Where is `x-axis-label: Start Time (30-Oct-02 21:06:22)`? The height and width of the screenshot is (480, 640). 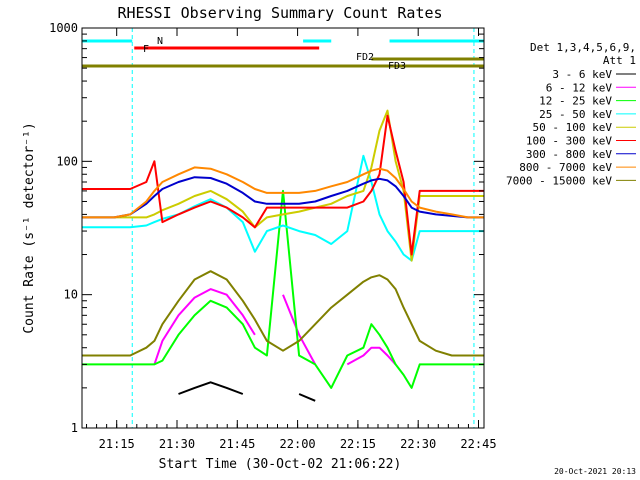
x-axis-label: Start Time (30-Oct-02 21:06:22) is located at coordinates (280, 464).